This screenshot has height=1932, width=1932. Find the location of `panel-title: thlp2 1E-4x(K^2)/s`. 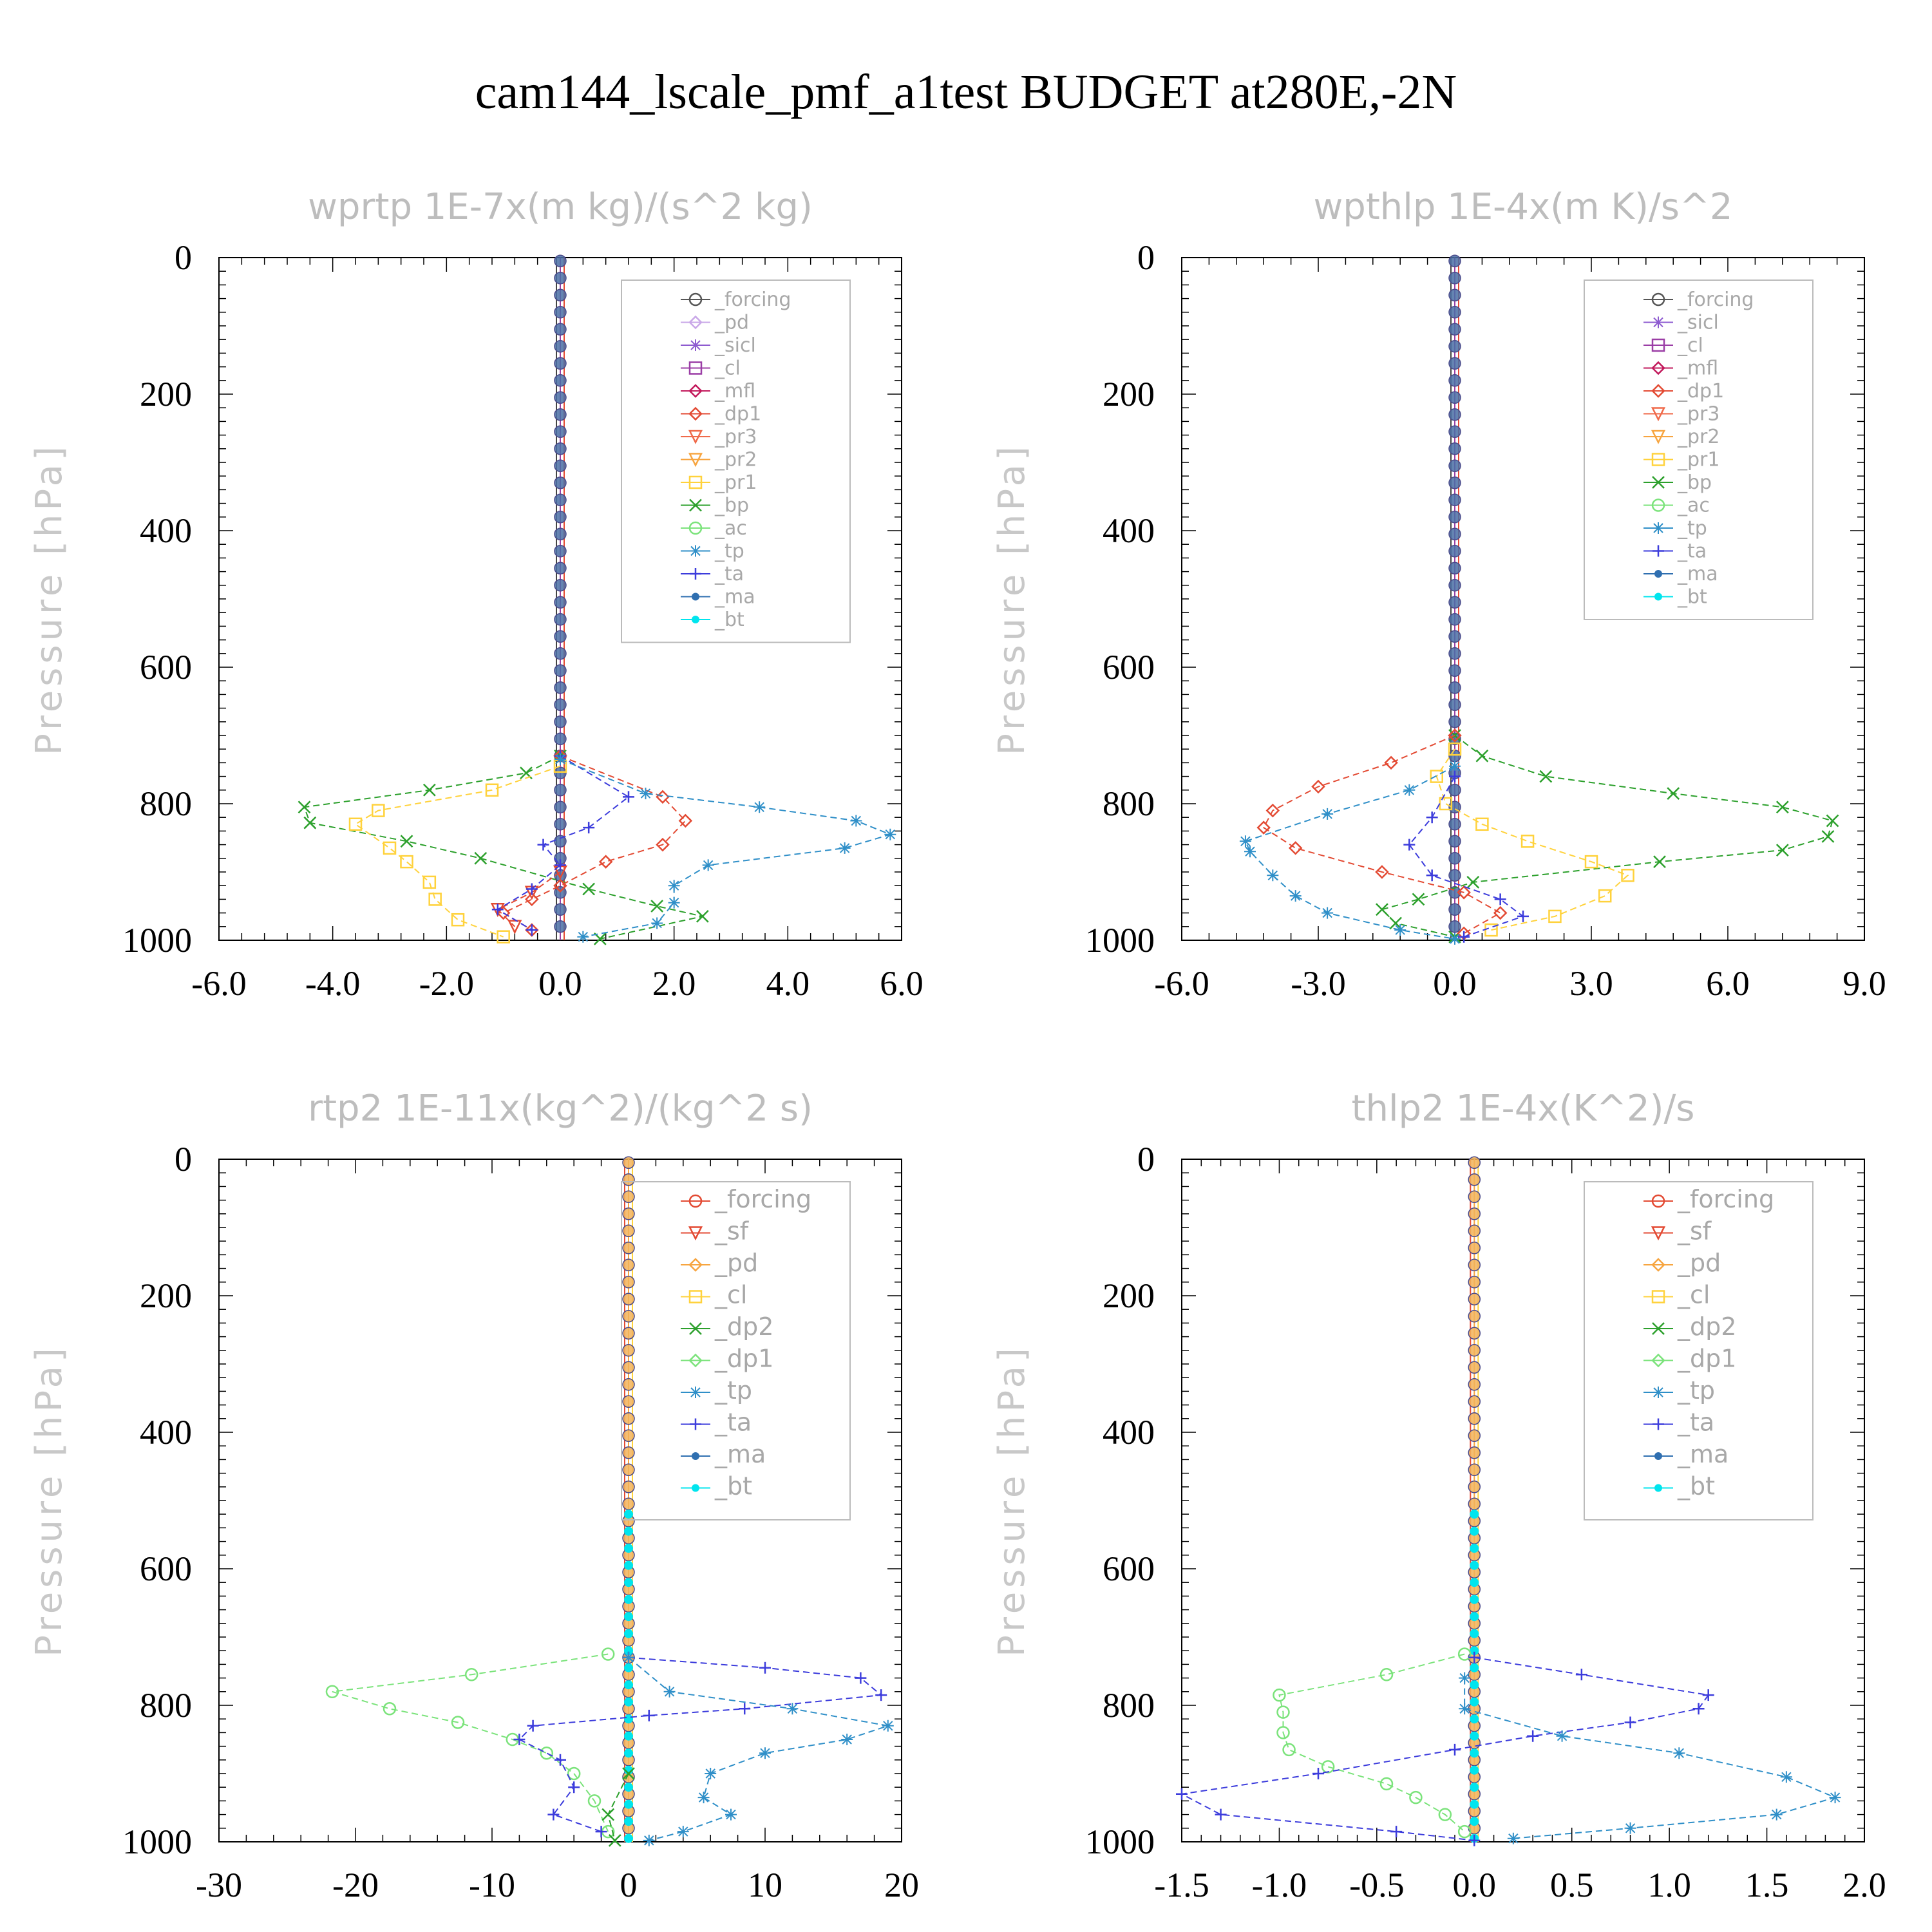

panel-title: thlp2 1E-4x(K^2)/s is located at coordinates (1523, 1109).